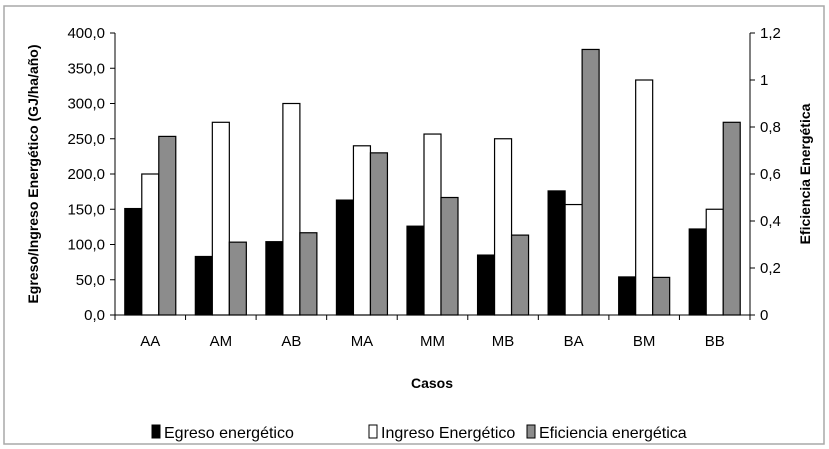 This screenshot has height=449, width=829. What do you see at coordinates (503, 341) in the screenshot?
I see `x-tick-label-mb: MB` at bounding box center [503, 341].